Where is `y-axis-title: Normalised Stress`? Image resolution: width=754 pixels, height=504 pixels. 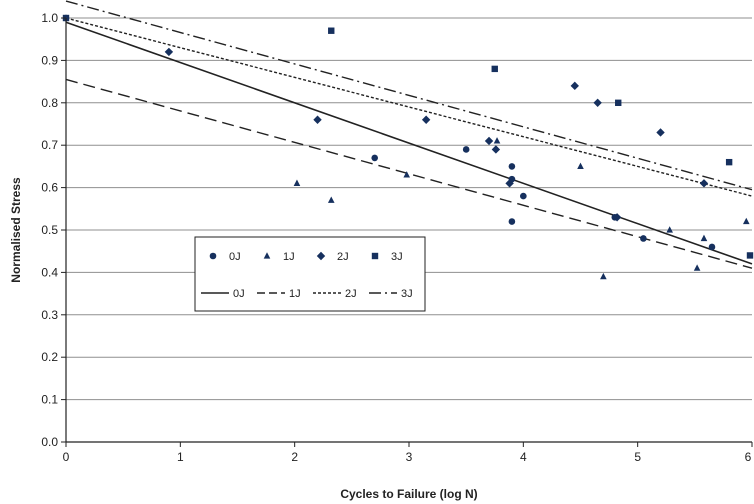
y-axis-title: Normalised Stress is located at coordinates (16, 230).